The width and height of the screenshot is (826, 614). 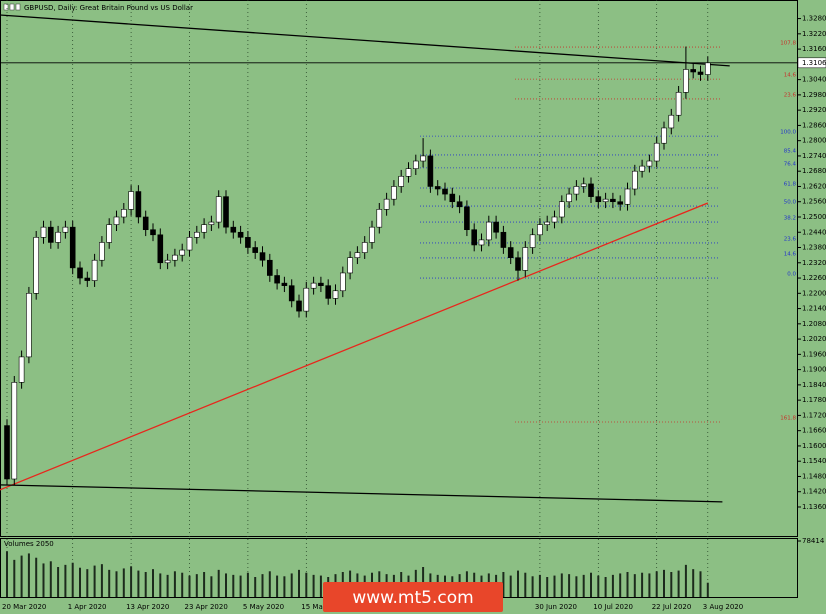 I want to click on watermark-text: www.mt5.com, so click(x=412, y=598).